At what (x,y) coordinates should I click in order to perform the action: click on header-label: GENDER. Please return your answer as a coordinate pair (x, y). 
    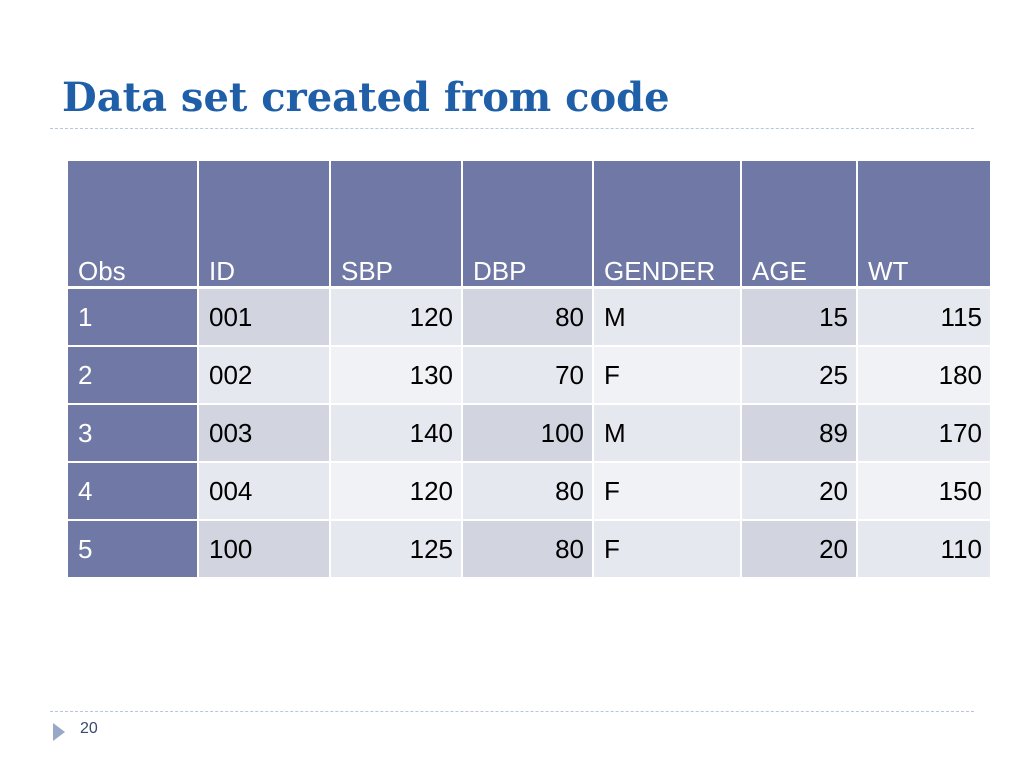
    Looking at the image, I should click on (660, 271).